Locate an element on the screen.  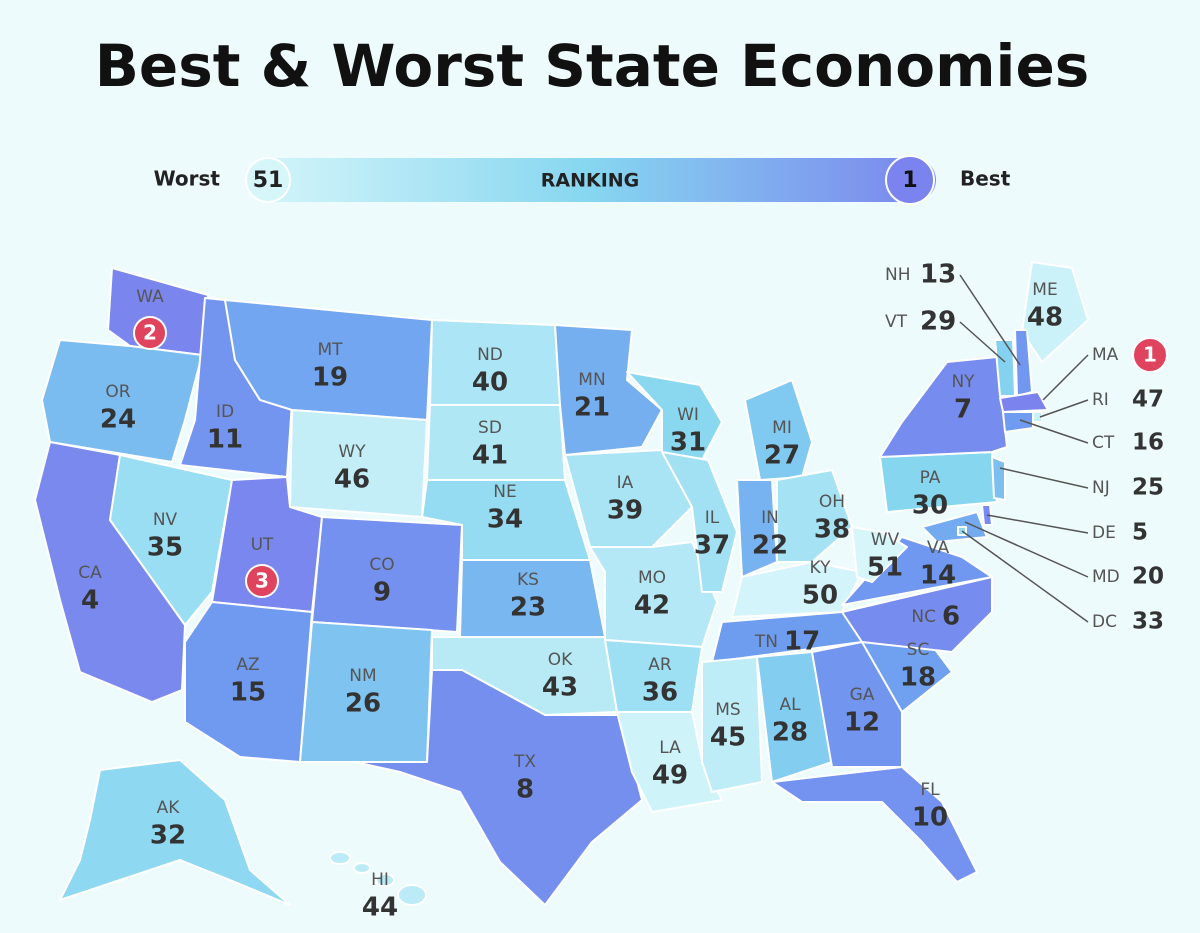
state-rank: 21 is located at coordinates (592, 408).